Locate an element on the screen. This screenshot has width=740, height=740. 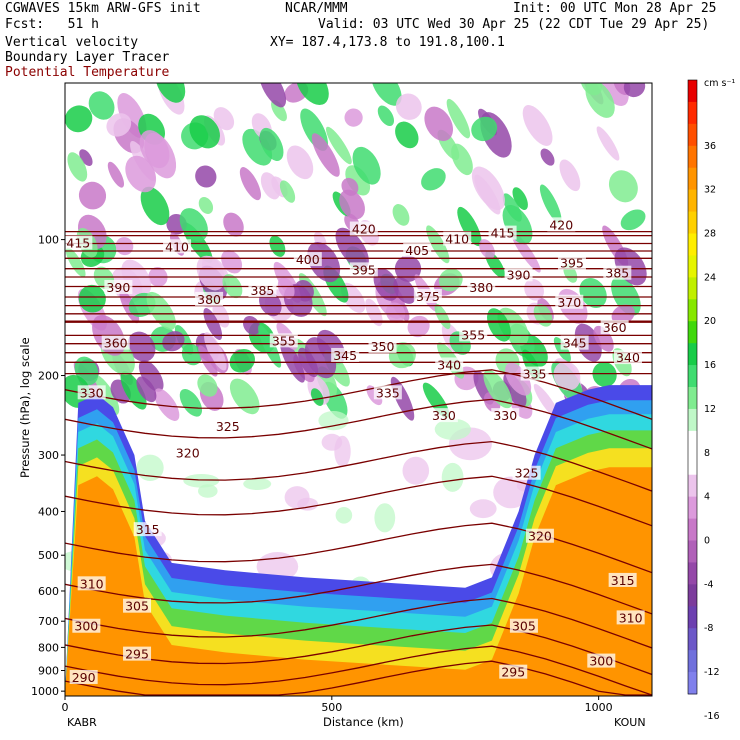
colorbar-tick-label: -16 is located at coordinates (712, 716).